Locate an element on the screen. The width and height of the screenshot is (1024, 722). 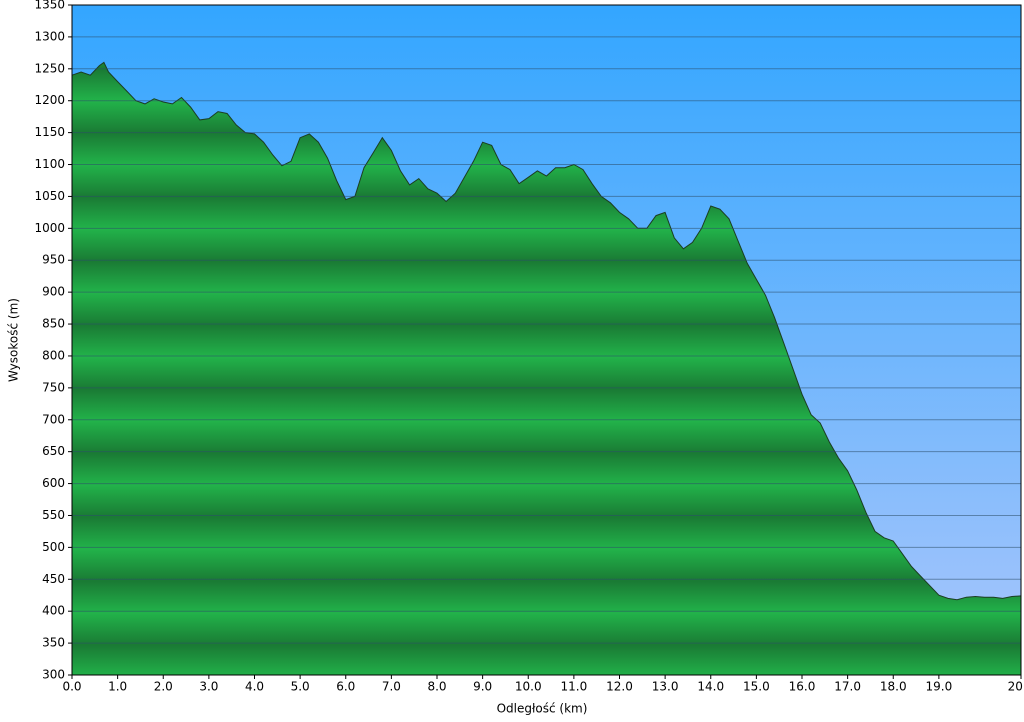
x-tick-label: 11.0 is located at coordinates (574, 687).